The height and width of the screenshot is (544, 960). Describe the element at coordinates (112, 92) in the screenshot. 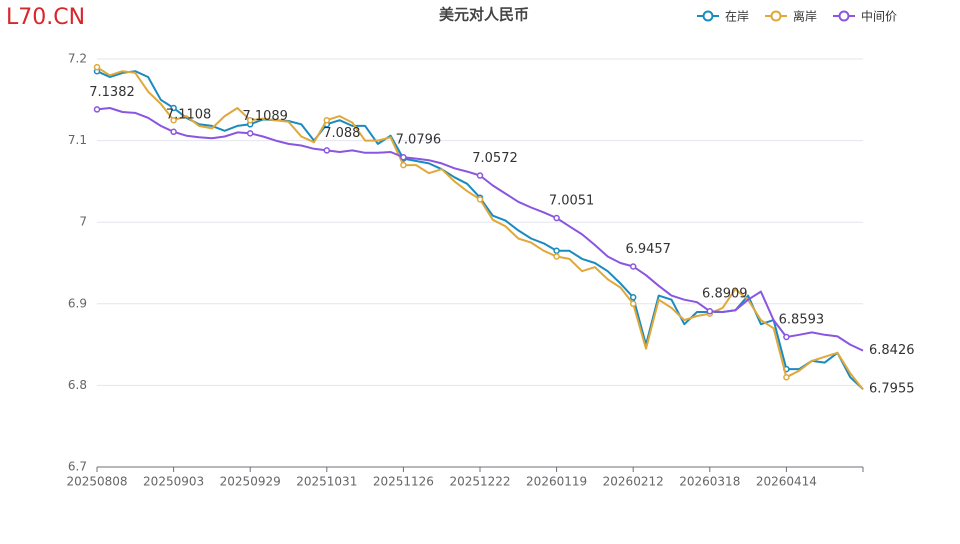

I see `data-label: 7.1382` at that location.